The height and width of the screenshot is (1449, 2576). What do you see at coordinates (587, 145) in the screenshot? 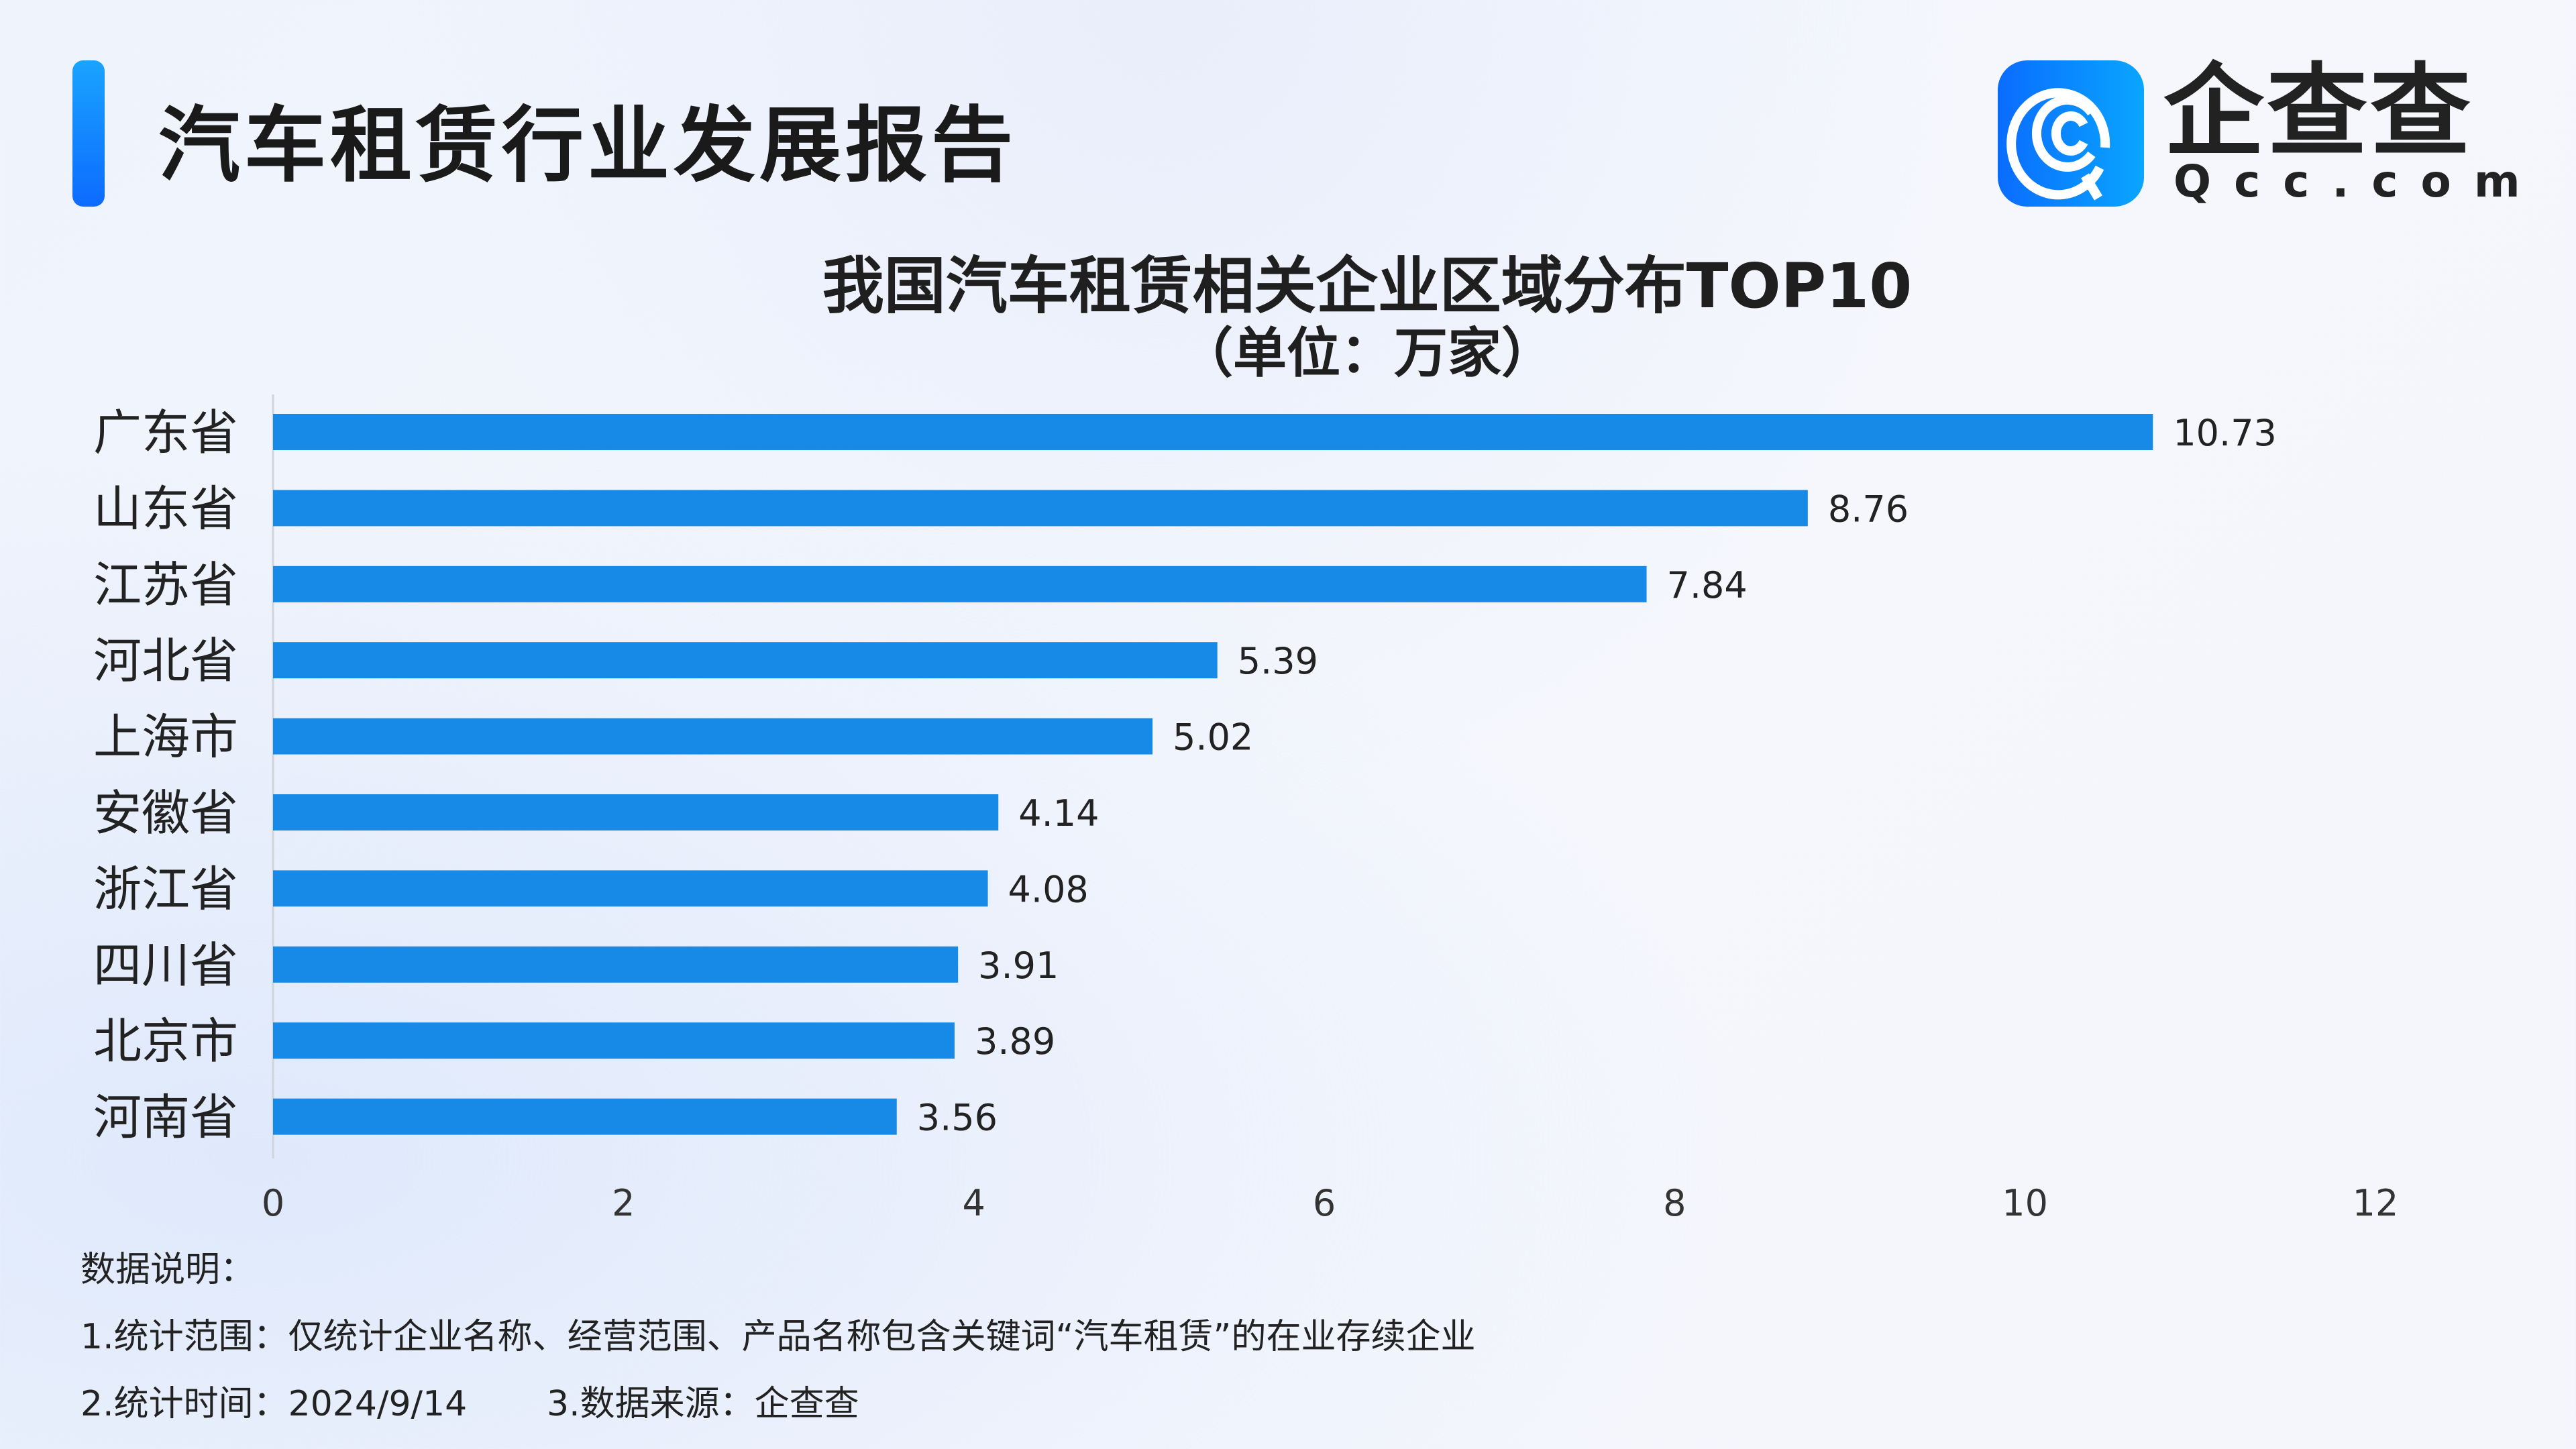
I see `page-title: 汽车租赁行业发展报告` at bounding box center [587, 145].